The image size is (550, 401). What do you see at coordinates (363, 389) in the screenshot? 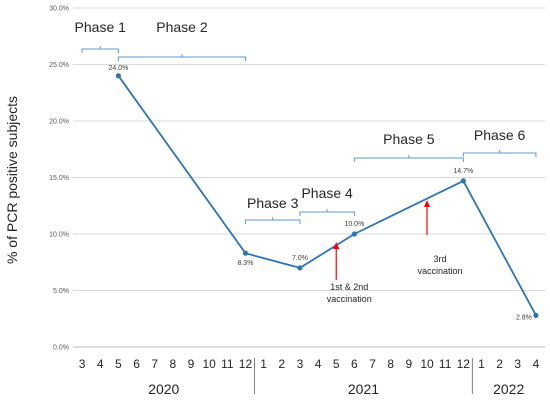
I see `year-label: 2021` at bounding box center [363, 389].